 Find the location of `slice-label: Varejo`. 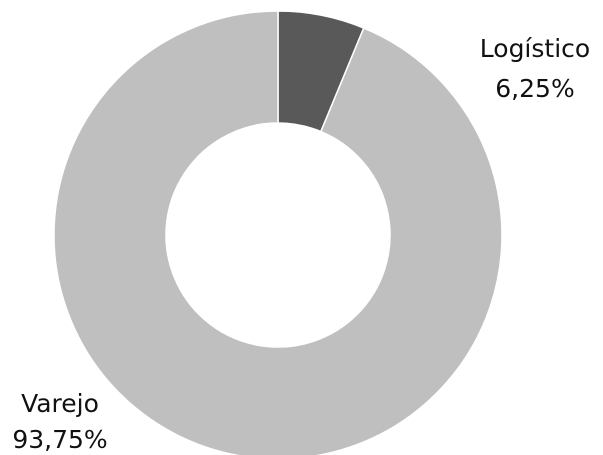

slice-label: Varejo is located at coordinates (60, 403).